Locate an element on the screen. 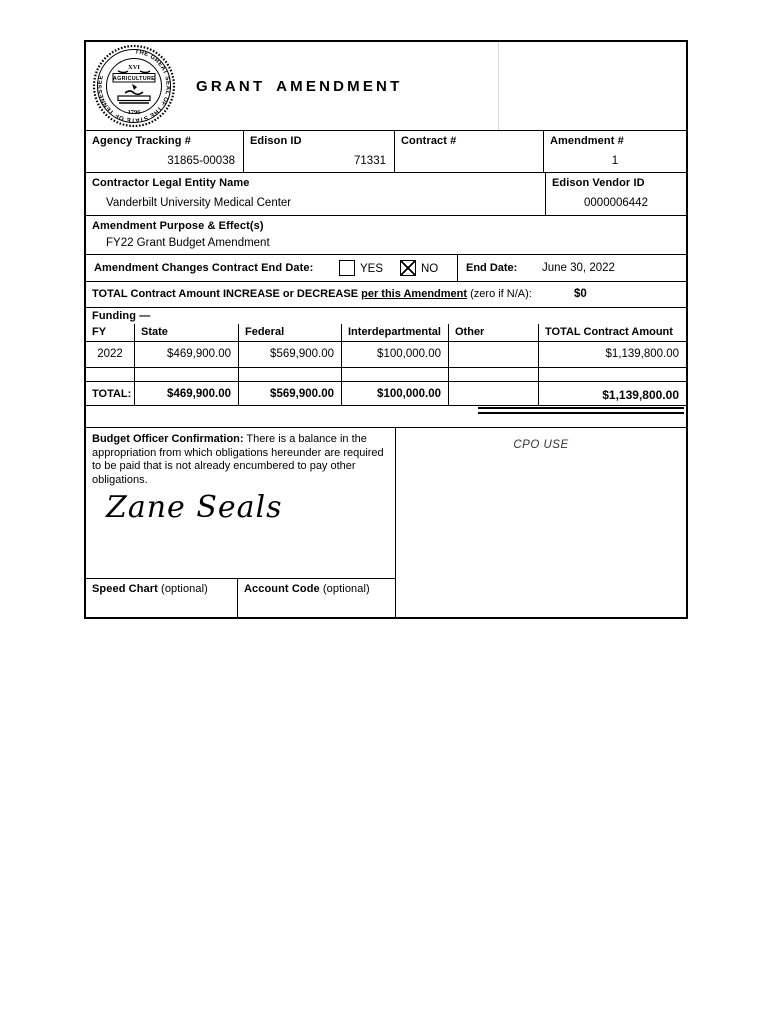 Image resolution: width=770 pixels, height=1024 pixels. purpose-label: Amendment Purpose & Effect(s) is located at coordinates (178, 226).